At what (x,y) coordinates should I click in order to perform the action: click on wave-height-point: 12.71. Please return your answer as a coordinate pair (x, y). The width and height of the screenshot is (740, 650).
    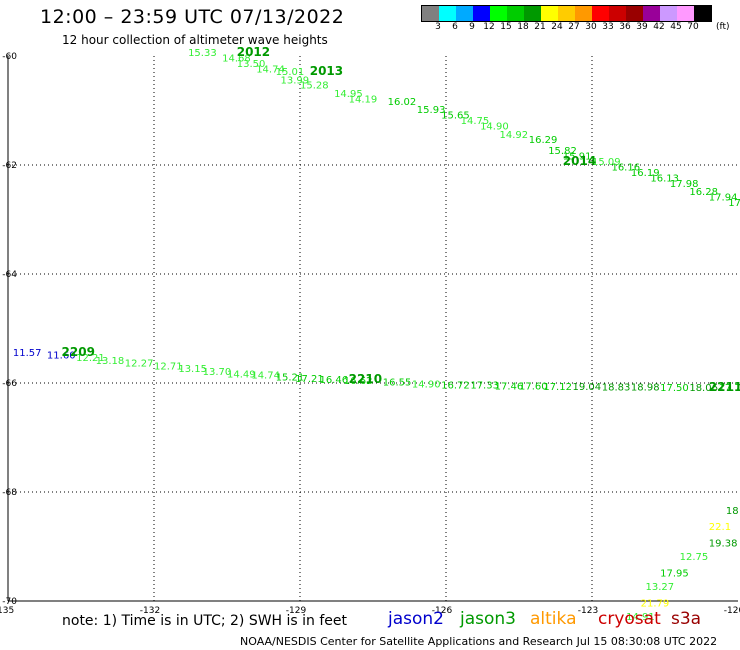
    Looking at the image, I should click on (168, 366).